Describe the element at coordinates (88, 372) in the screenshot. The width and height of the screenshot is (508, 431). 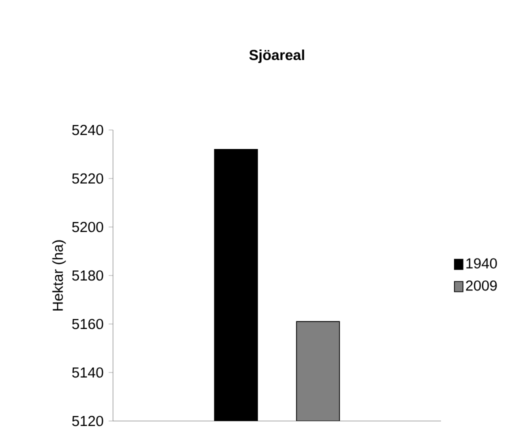
I see `y-tick-label: 5140` at that location.